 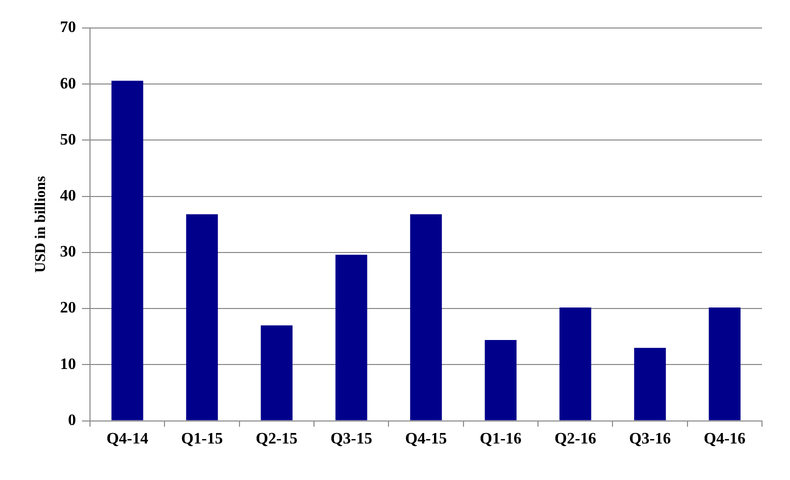 What do you see at coordinates (68, 364) in the screenshot?
I see `y-tick-label: 10` at bounding box center [68, 364].